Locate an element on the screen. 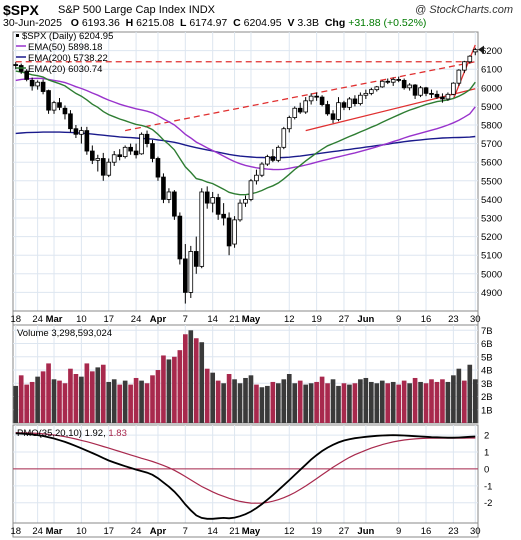 This screenshot has width=521, height=540. date-tick-label: 14 is located at coordinates (212, 531).